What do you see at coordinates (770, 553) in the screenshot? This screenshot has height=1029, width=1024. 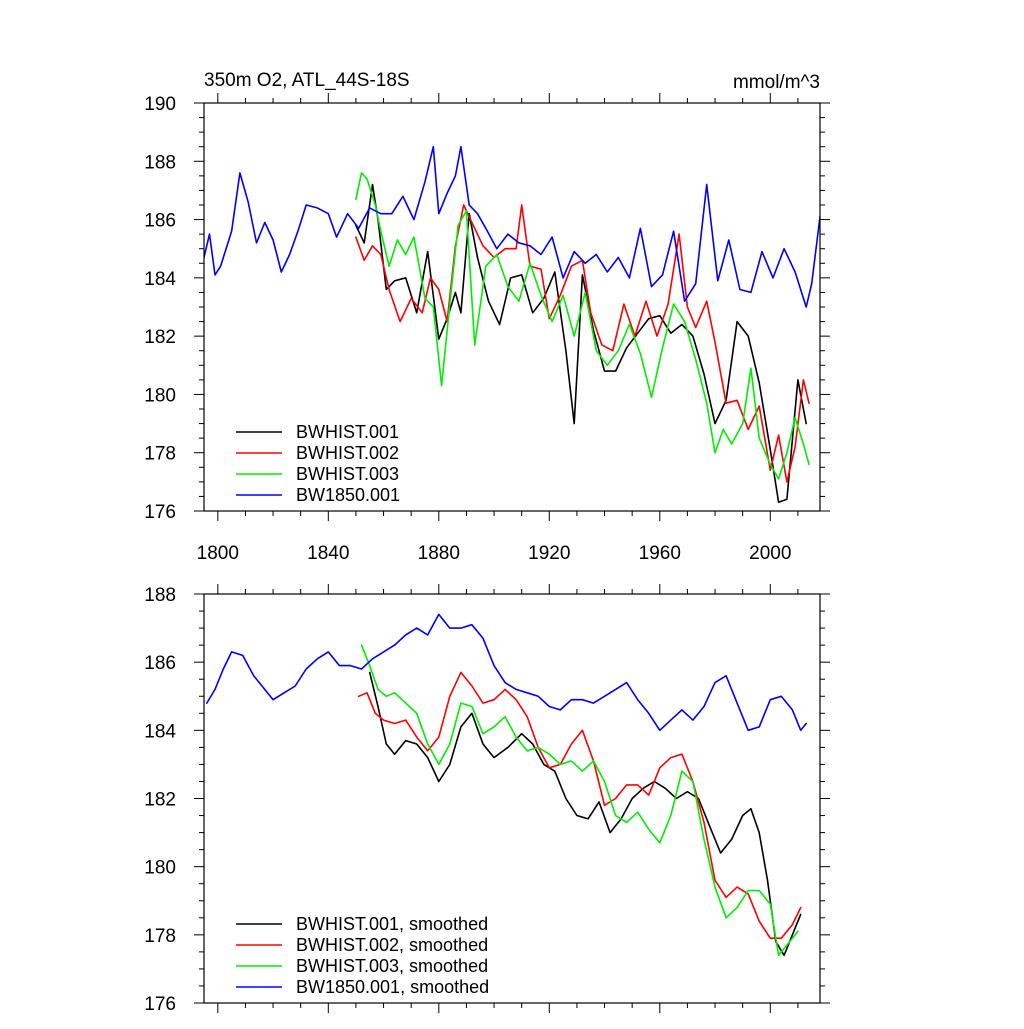 I see `x-tick-label: 2000` at bounding box center [770, 553].